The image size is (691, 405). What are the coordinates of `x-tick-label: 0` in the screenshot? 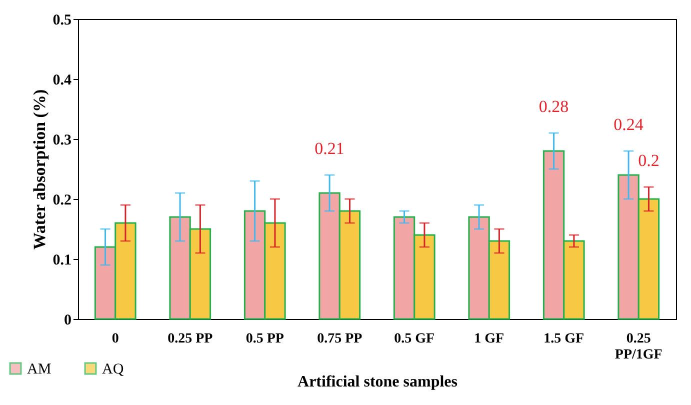 It's located at (115, 339).